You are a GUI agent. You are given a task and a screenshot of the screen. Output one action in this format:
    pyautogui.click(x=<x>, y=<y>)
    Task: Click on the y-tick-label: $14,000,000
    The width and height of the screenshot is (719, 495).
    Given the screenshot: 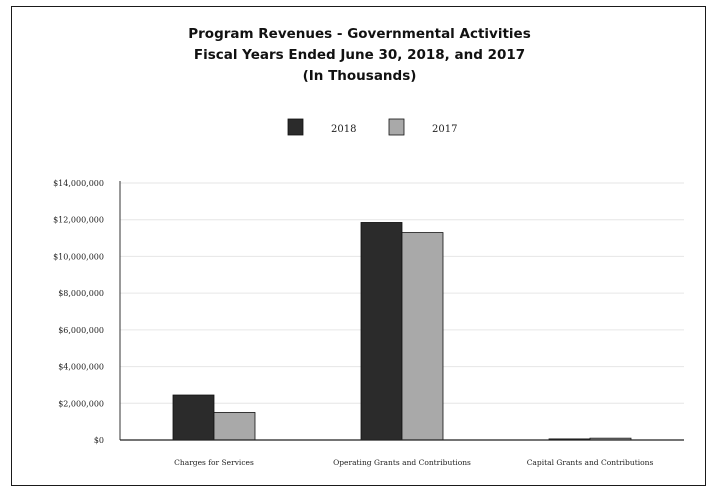 What is the action you would take?
    pyautogui.click(x=78, y=183)
    